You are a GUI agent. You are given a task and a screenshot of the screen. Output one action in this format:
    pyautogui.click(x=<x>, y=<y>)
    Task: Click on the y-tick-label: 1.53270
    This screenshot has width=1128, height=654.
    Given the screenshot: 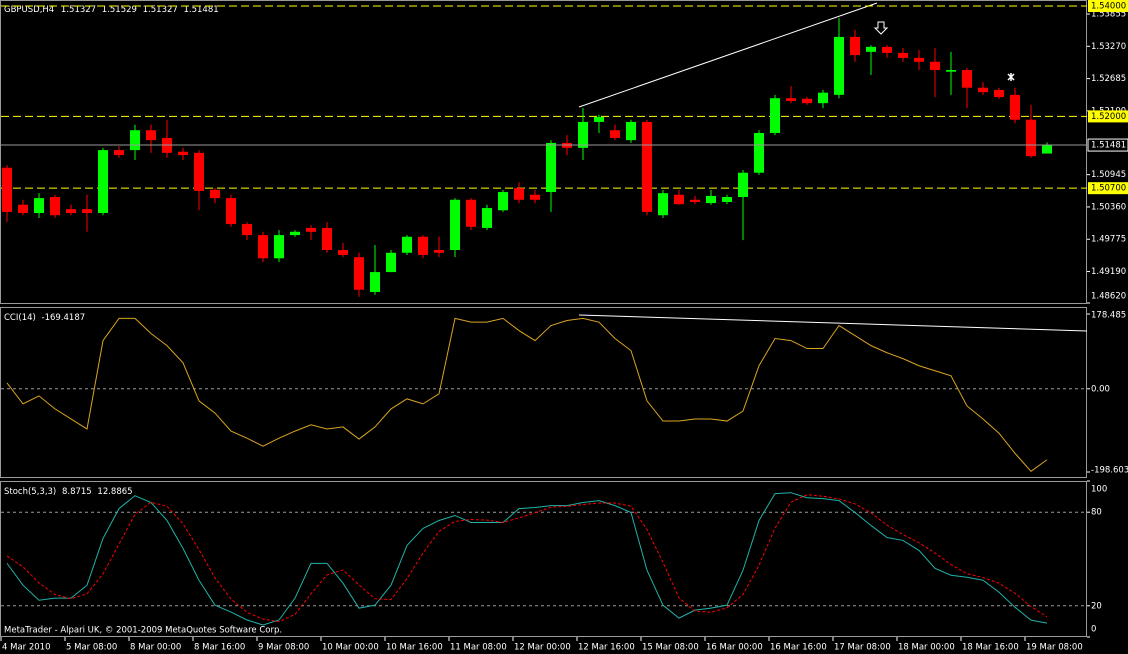 What is the action you would take?
    pyautogui.click(x=1108, y=47)
    